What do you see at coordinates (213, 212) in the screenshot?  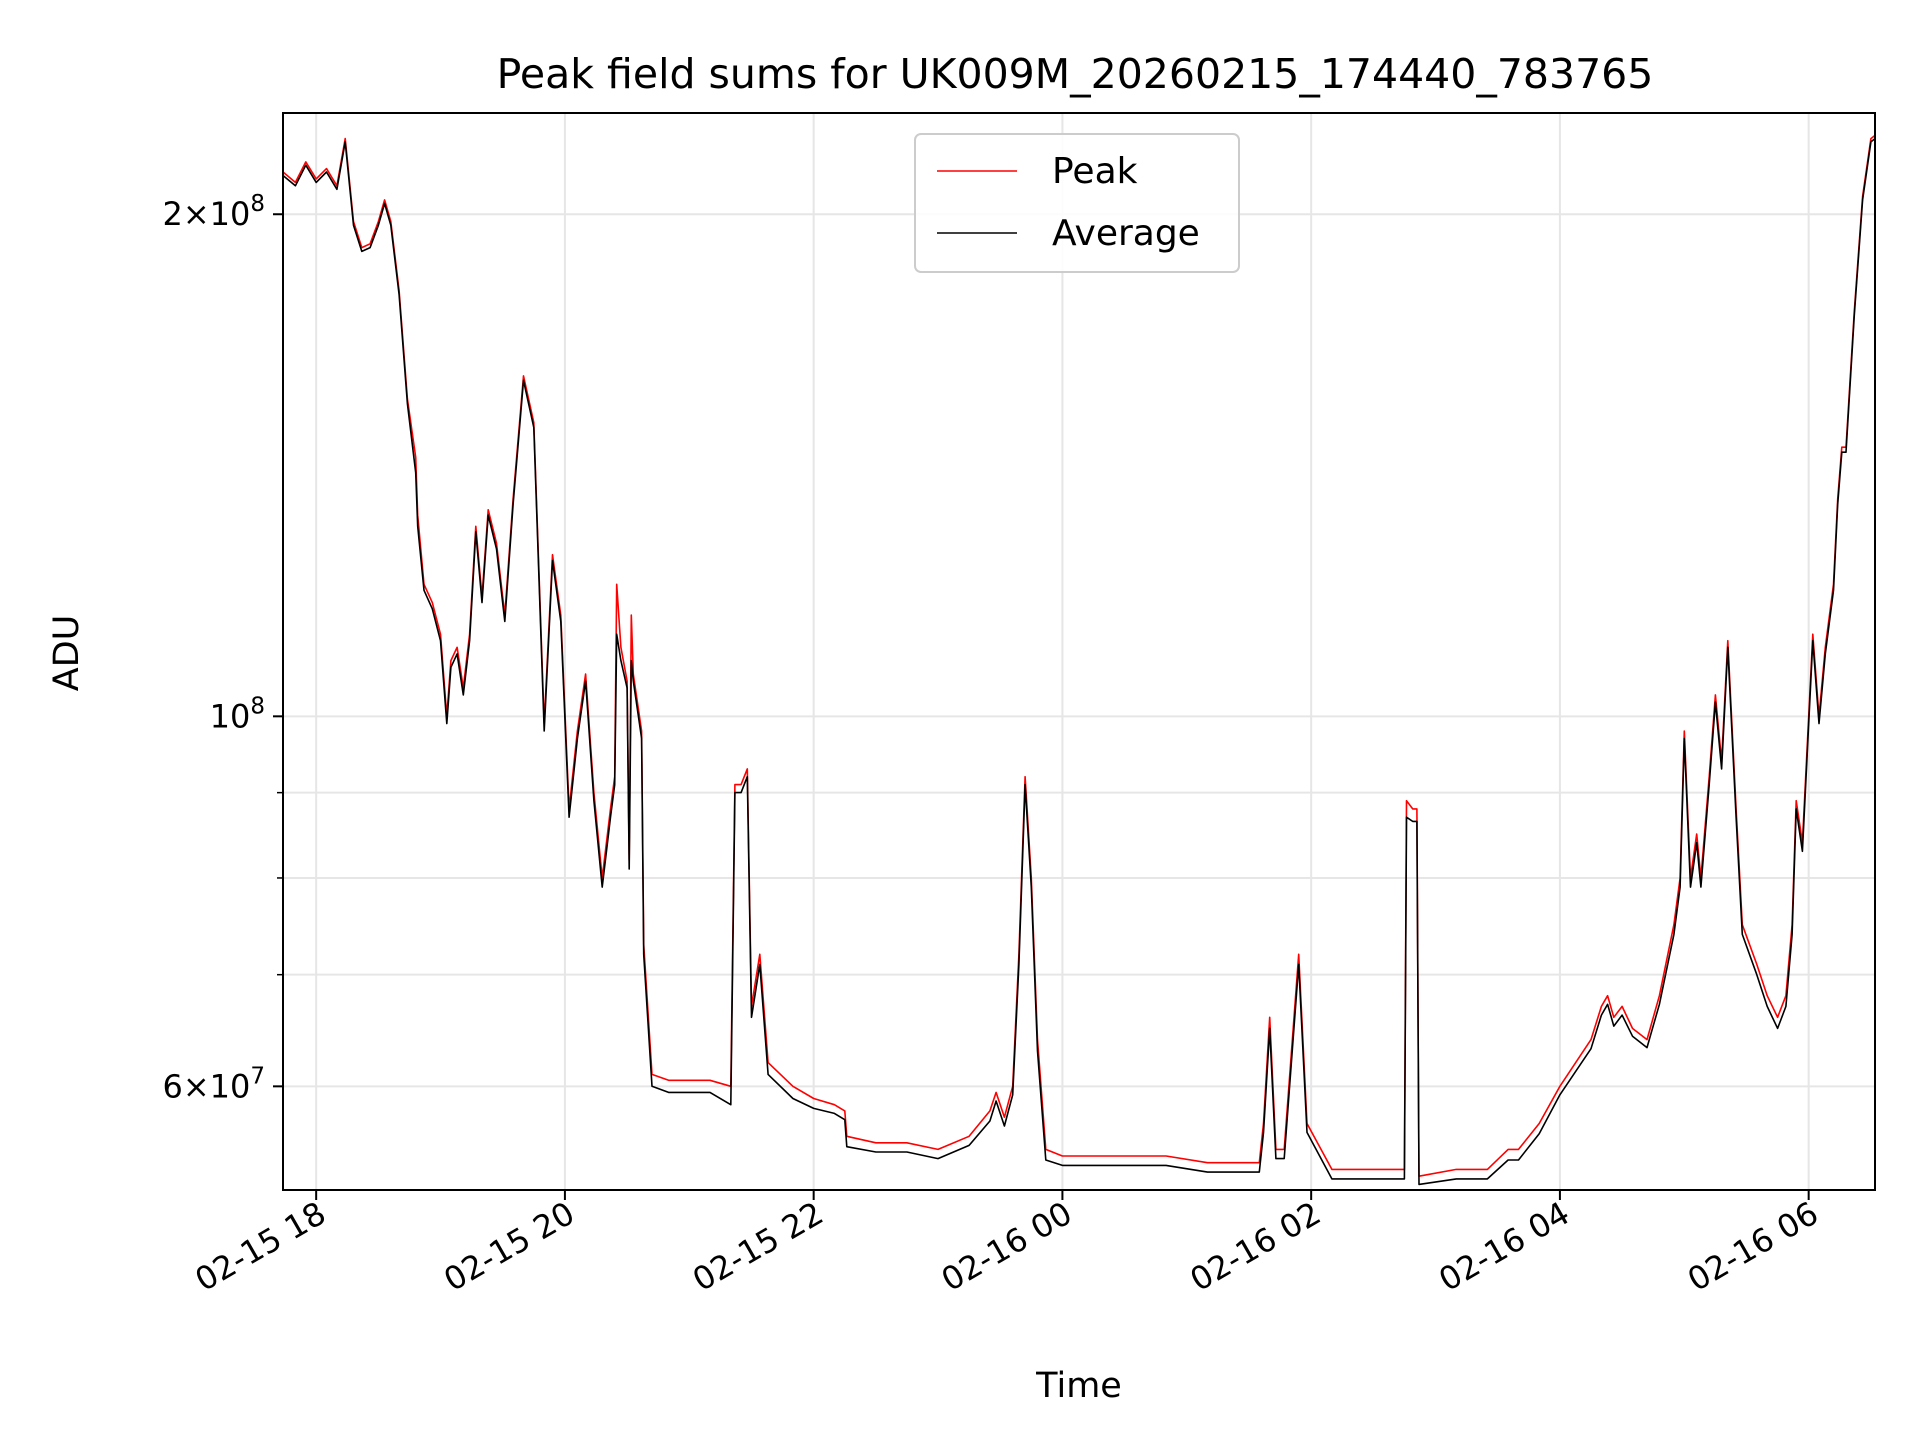 I see `y-tick-label-2: 2×108` at bounding box center [213, 212].